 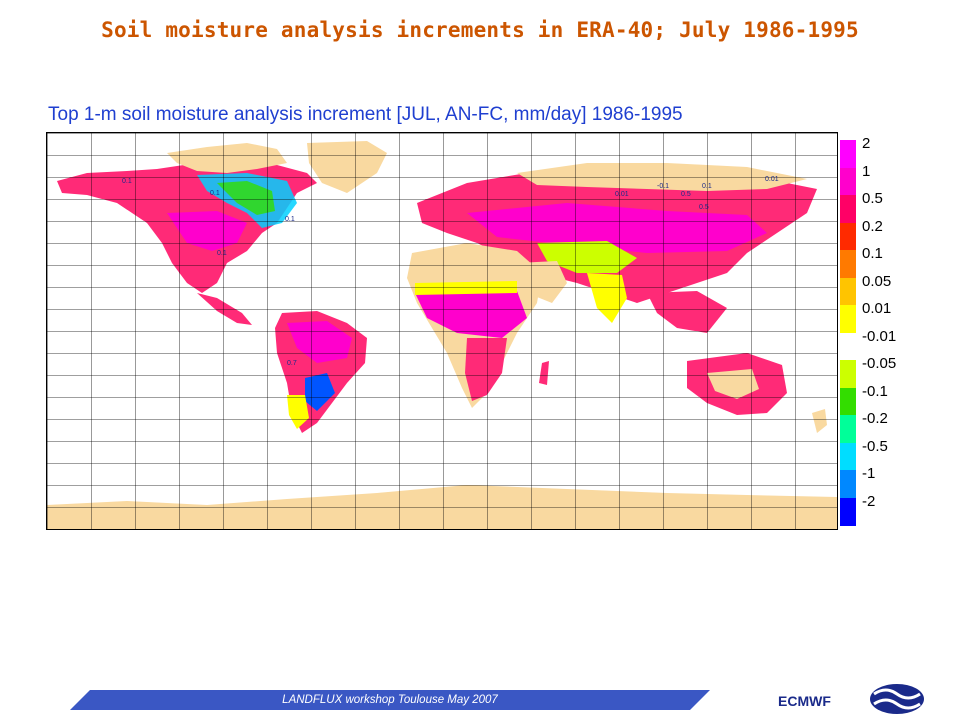 What do you see at coordinates (292, 363) in the screenshot?
I see `contour-label: 0.7` at bounding box center [292, 363].